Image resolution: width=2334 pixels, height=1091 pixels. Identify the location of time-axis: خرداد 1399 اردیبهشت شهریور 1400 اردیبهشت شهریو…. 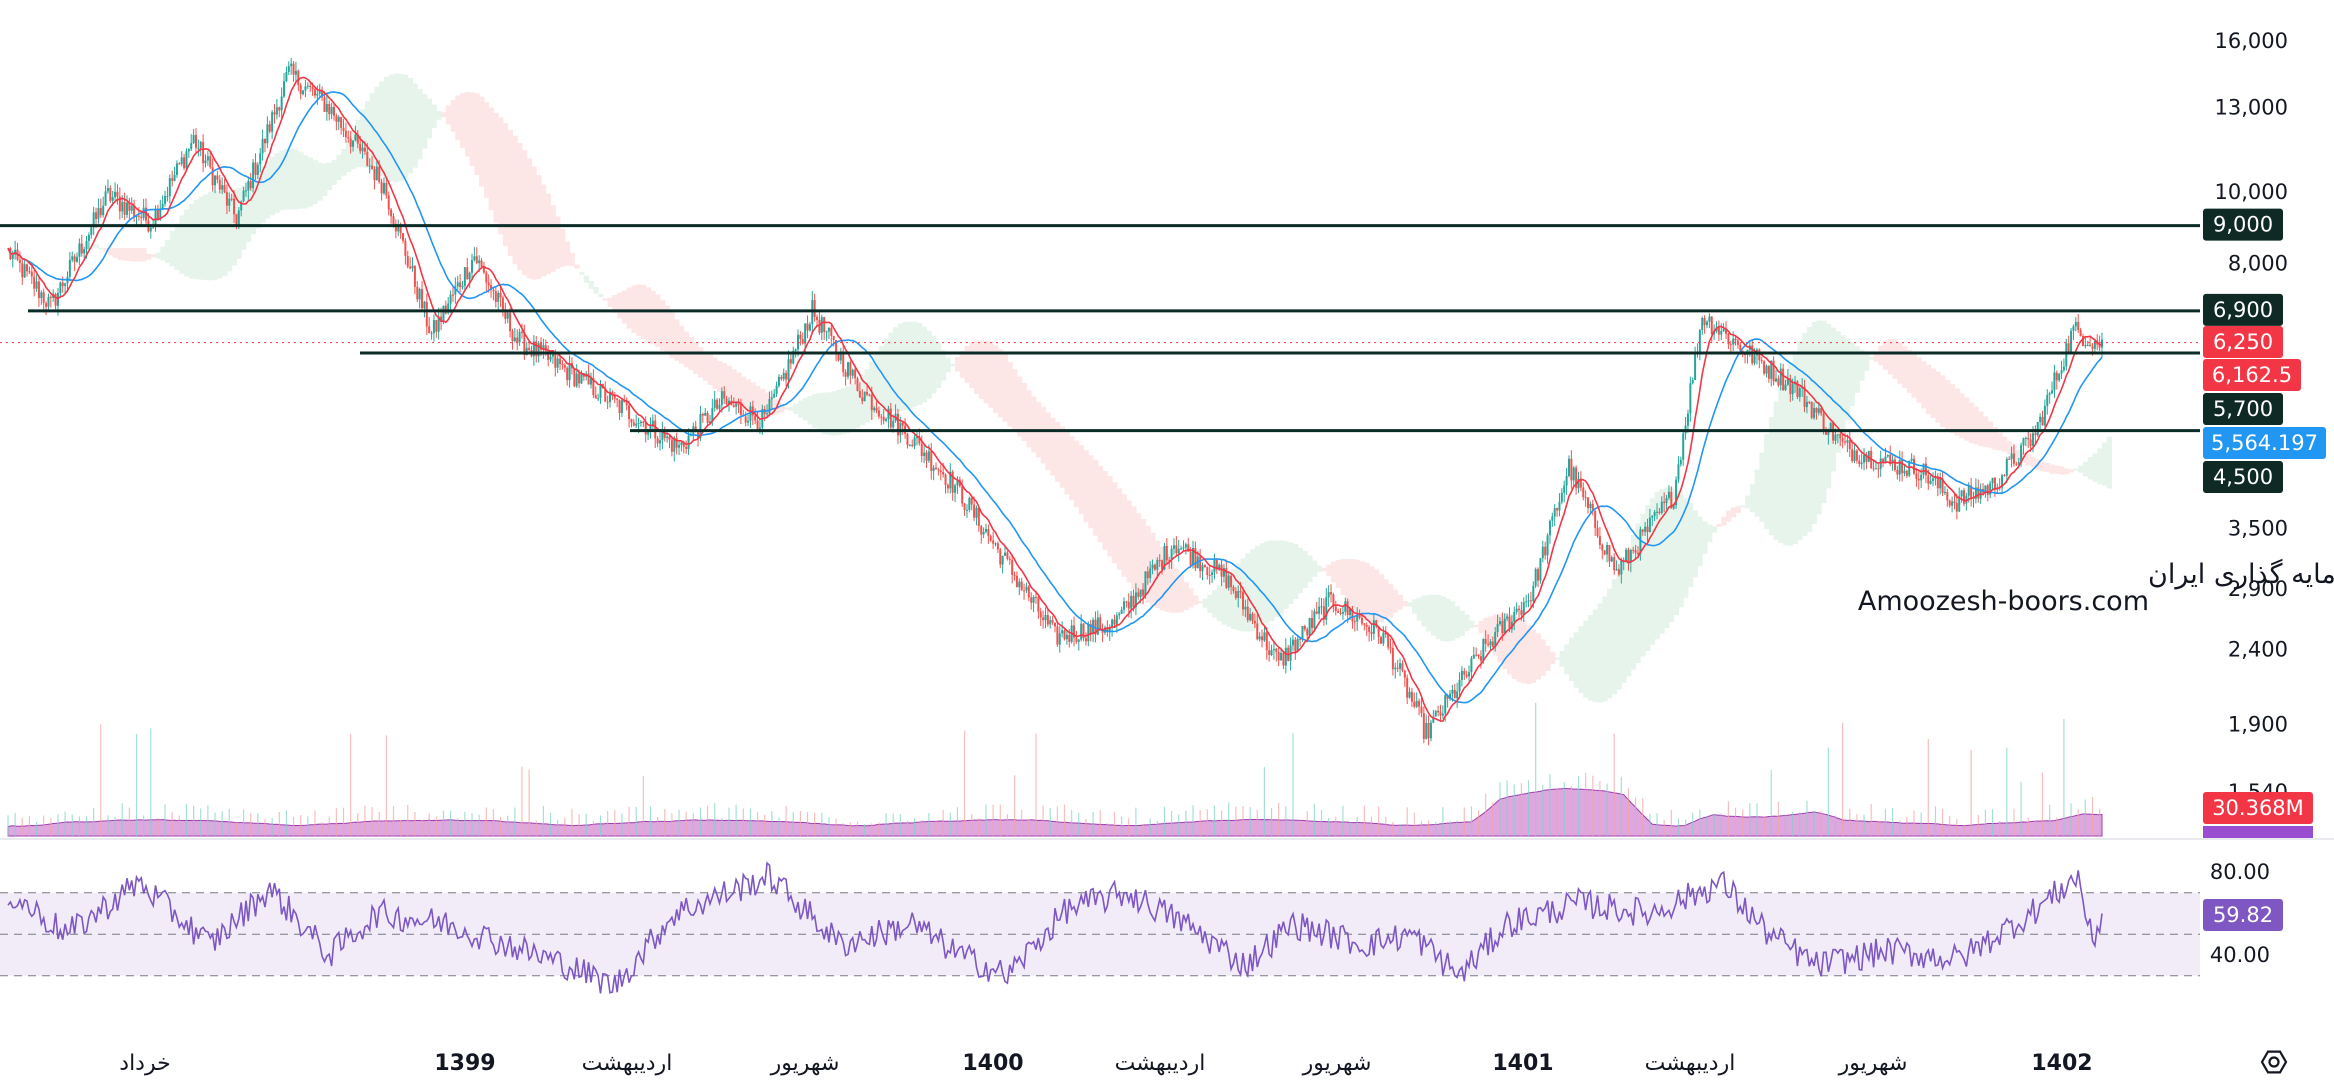
(1105, 1063).